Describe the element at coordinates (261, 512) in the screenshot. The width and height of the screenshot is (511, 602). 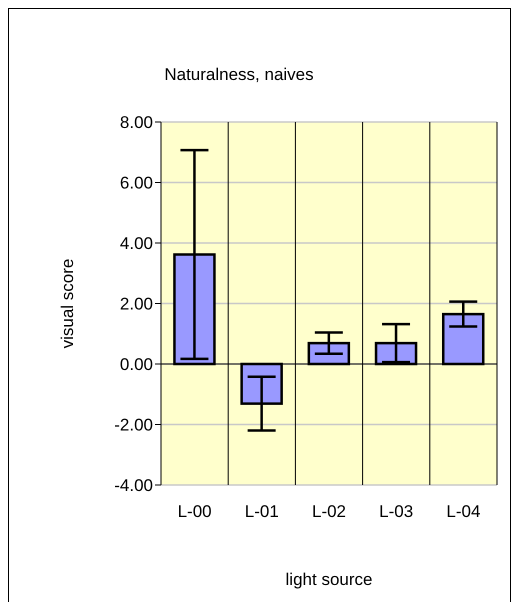
I see `x-tick-label: L-01` at that location.